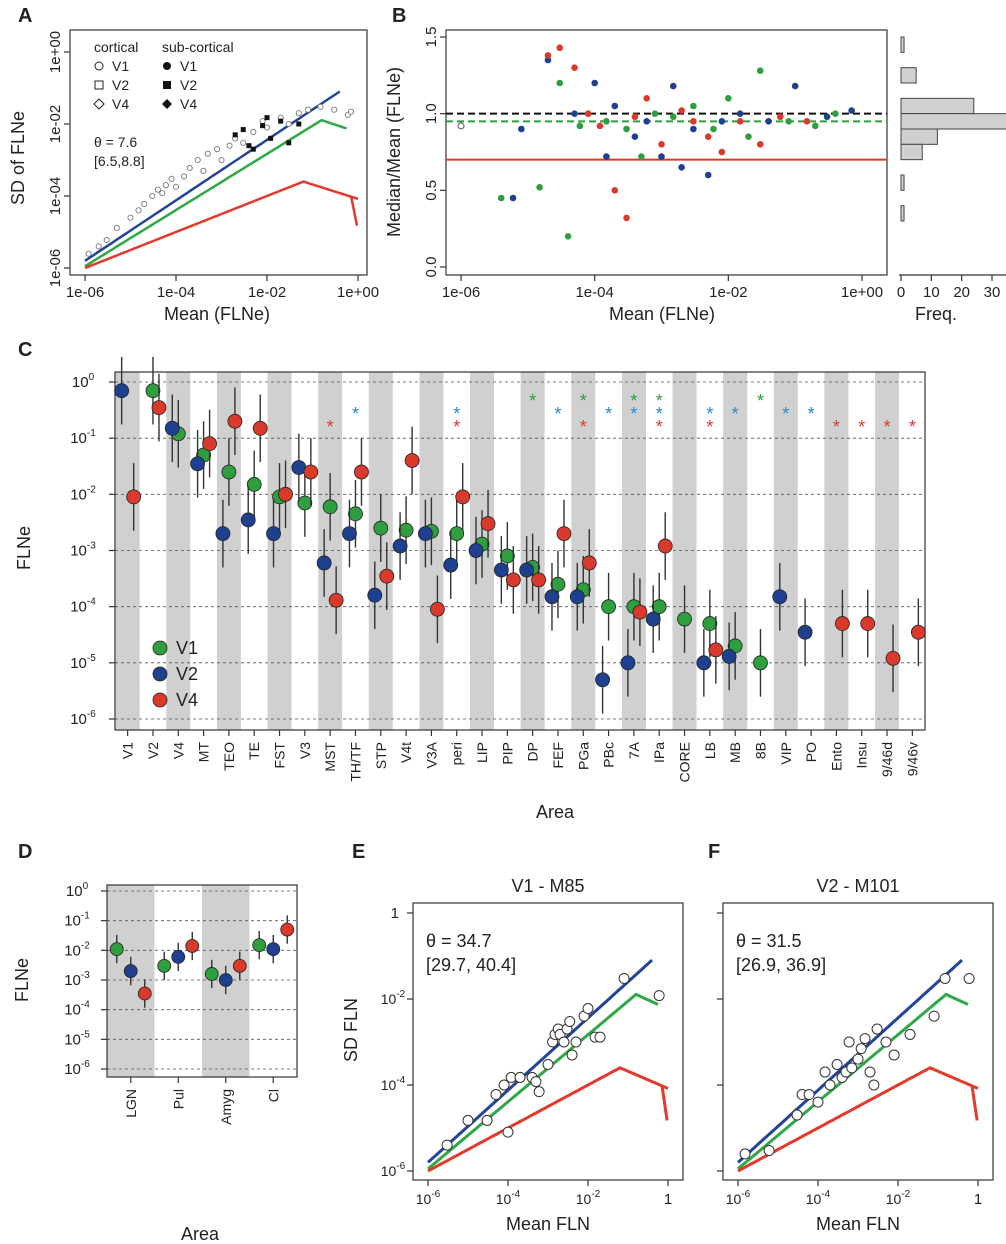 The width and height of the screenshot is (1006, 1244). What do you see at coordinates (77, 1009) in the screenshot?
I see `y-tick-label: 10⁻⁴` at bounding box center [77, 1009].